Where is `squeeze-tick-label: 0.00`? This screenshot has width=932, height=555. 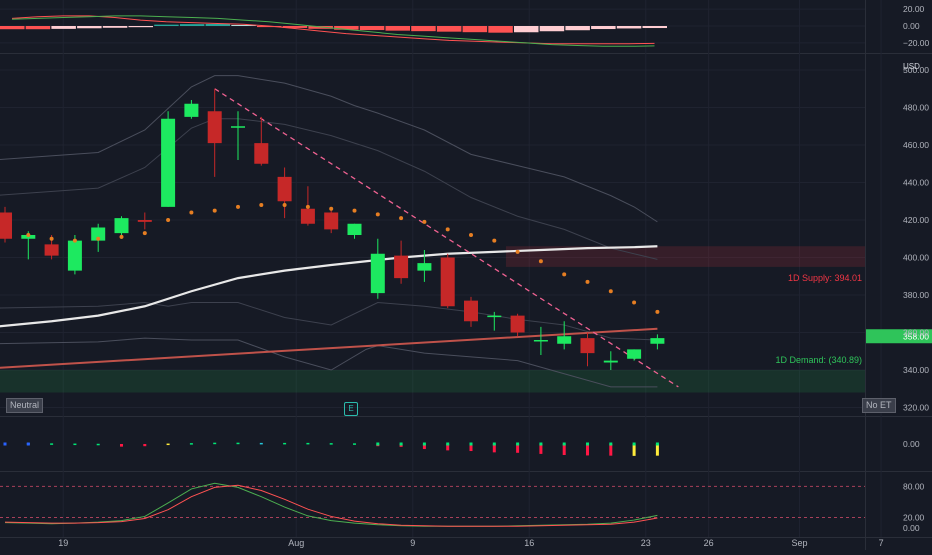
squeeze-tick-label: 0.00 is located at coordinates (911, 444).